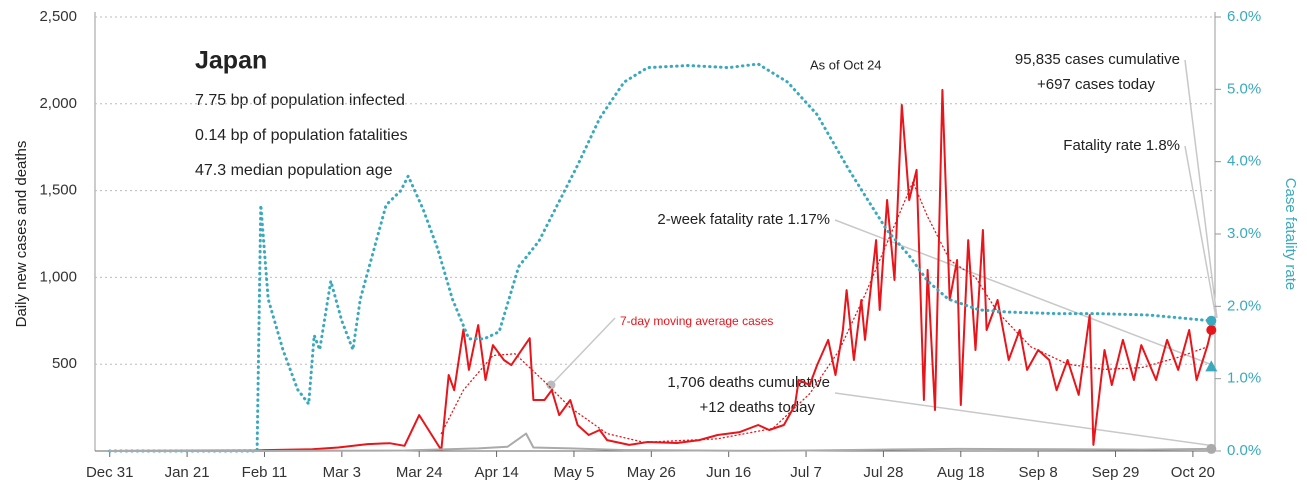 The height and width of the screenshot is (491, 1307). Describe the element at coordinates (64, 363) in the screenshot. I see `y-tick-label: 500` at that location.